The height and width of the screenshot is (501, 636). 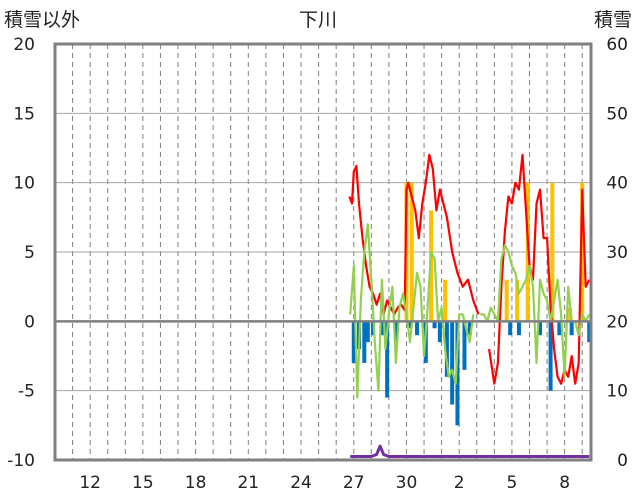 I want to click on x-tick-label: 5, so click(x=512, y=483).